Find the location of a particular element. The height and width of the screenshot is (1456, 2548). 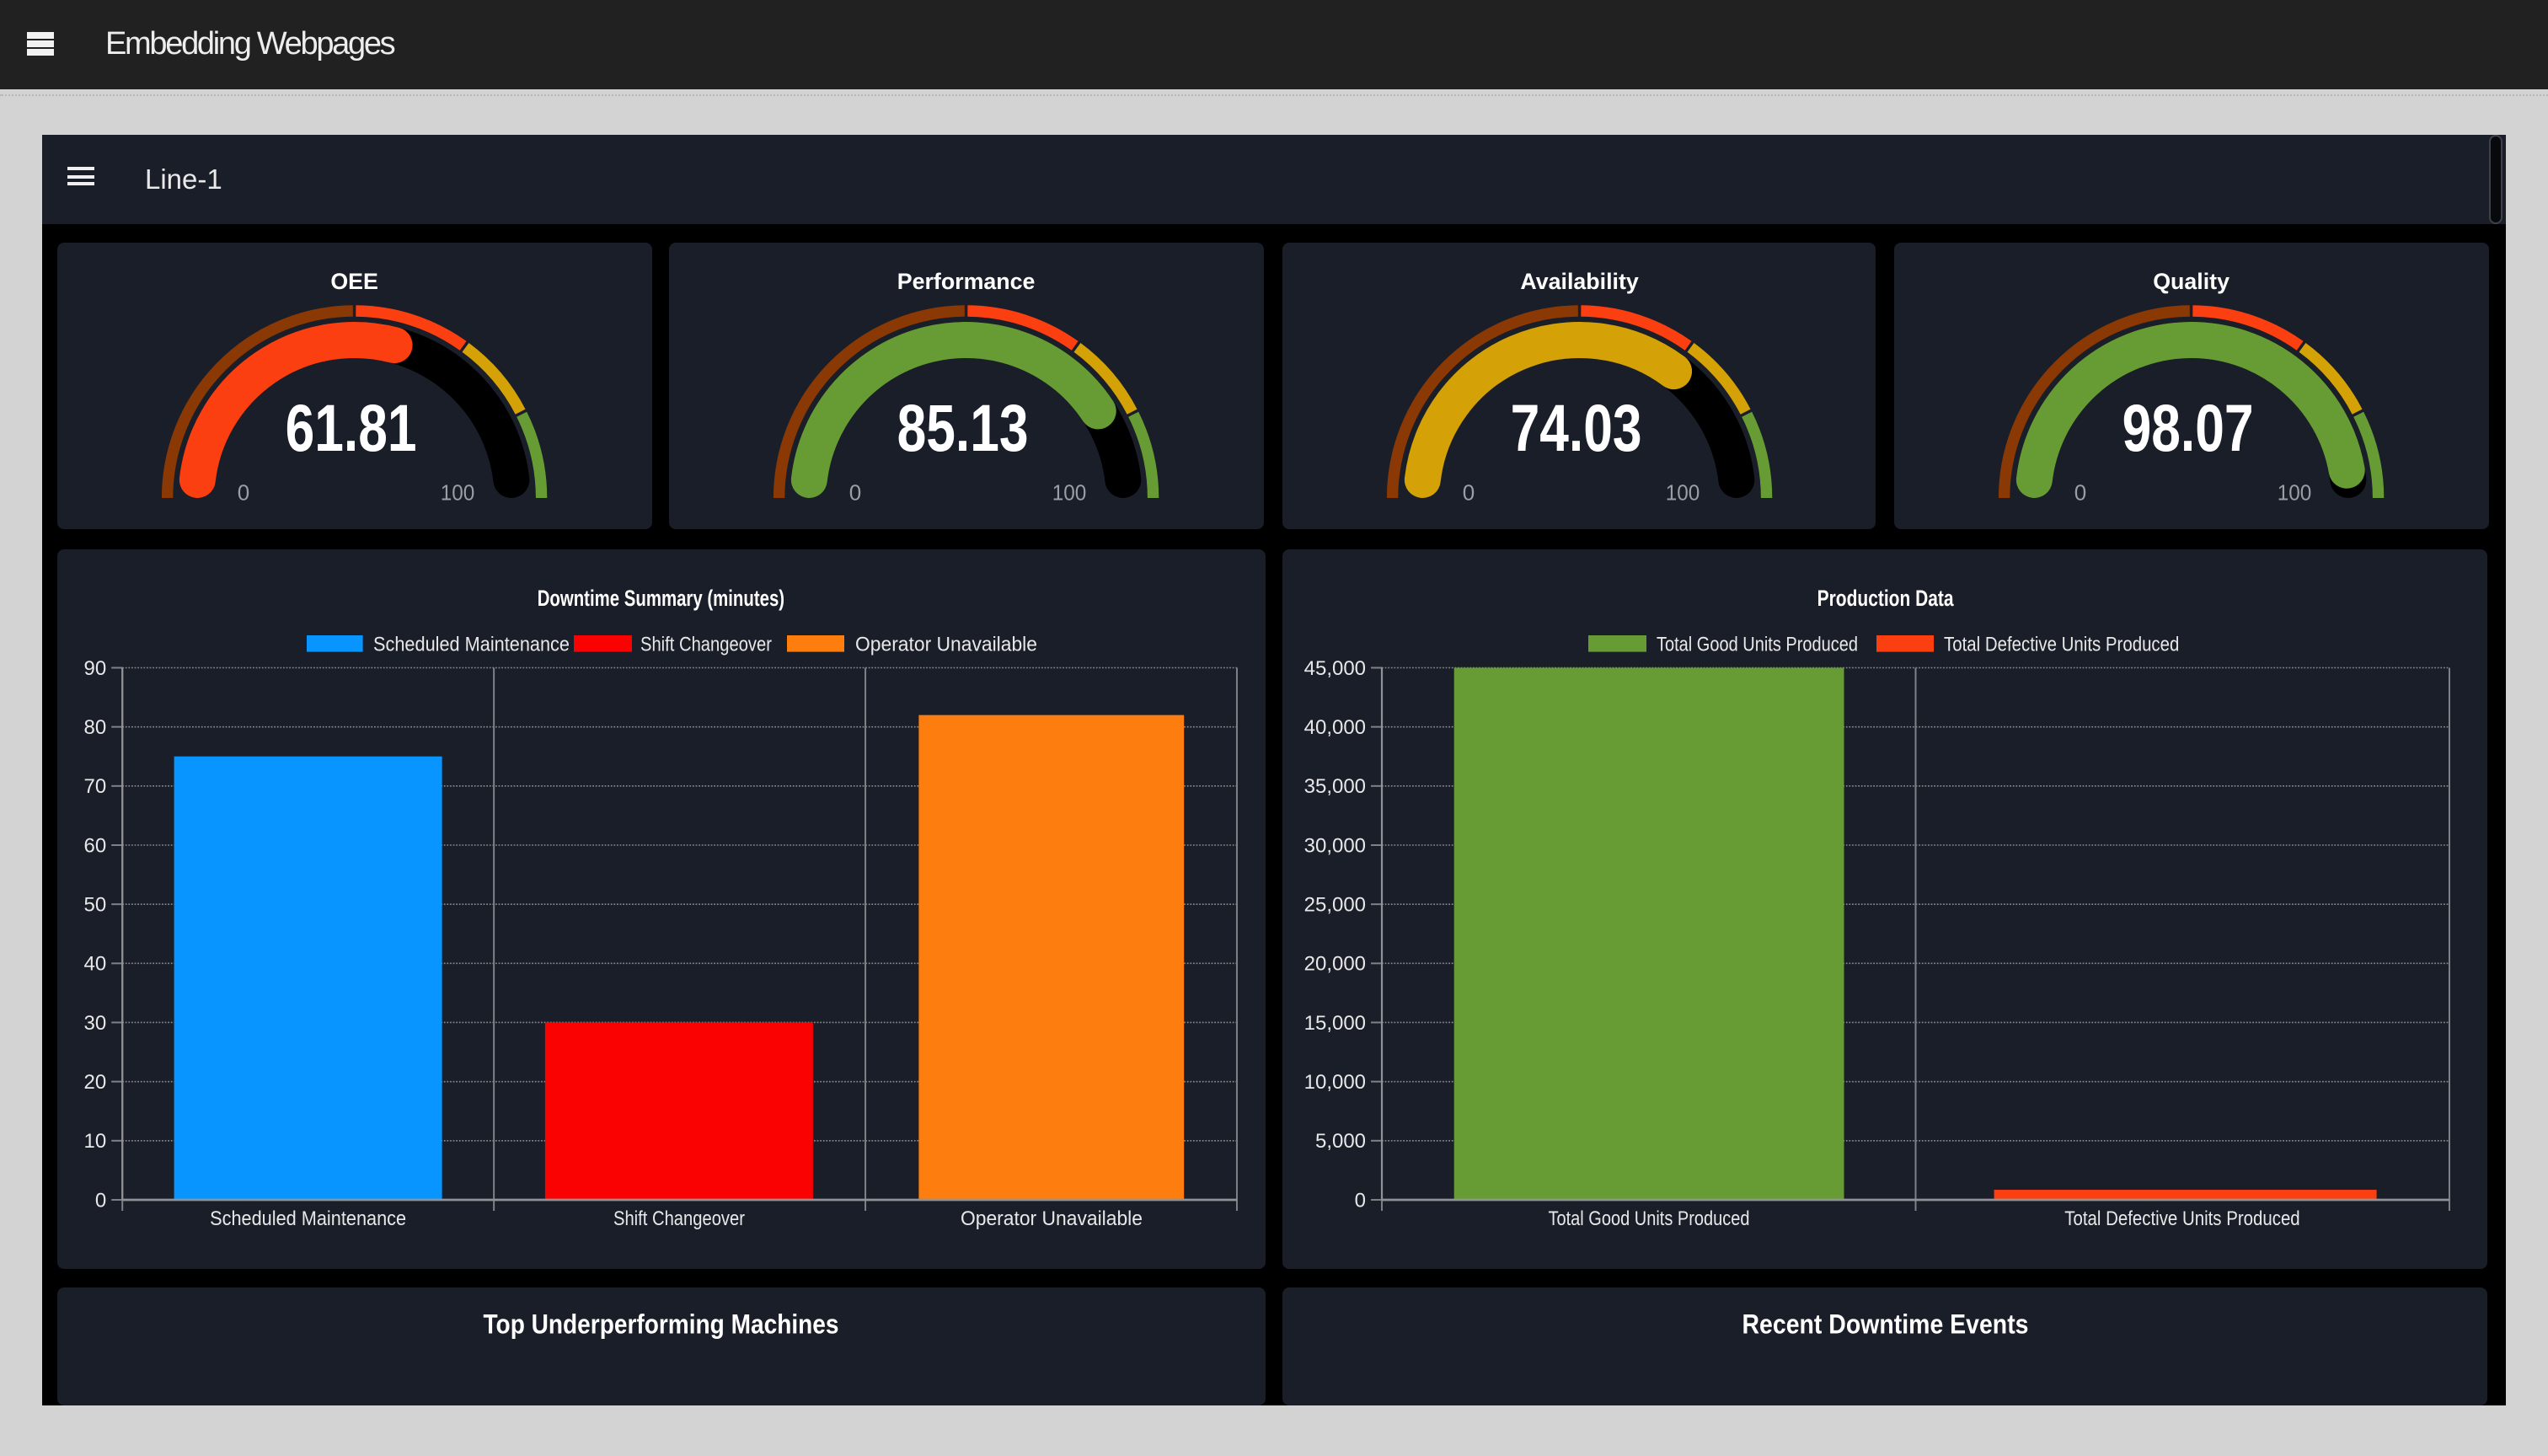

svg-text: 40,000 is located at coordinates (1334, 726).